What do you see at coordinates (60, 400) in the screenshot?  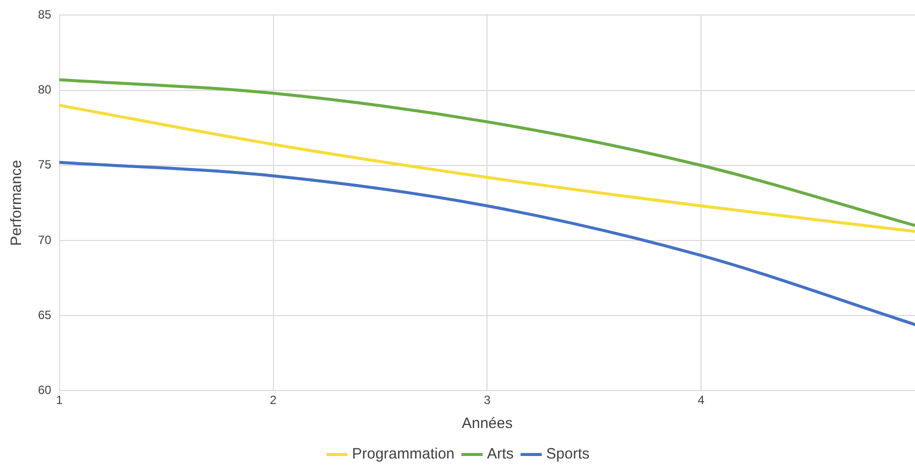 I see `x-tick-label: 1` at bounding box center [60, 400].